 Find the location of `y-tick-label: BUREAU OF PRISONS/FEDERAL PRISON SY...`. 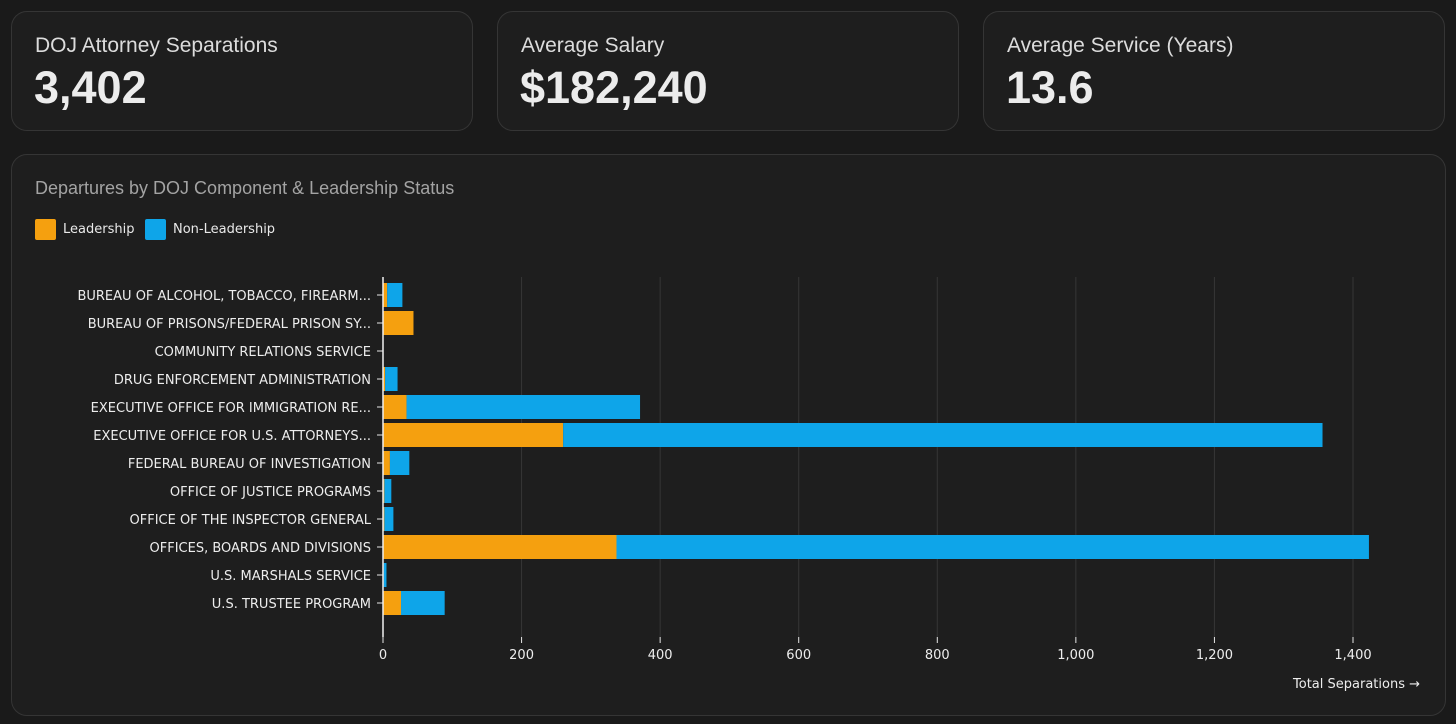

y-tick-label: BUREAU OF PRISONS/FEDERAL PRISON SY... is located at coordinates (229, 324).